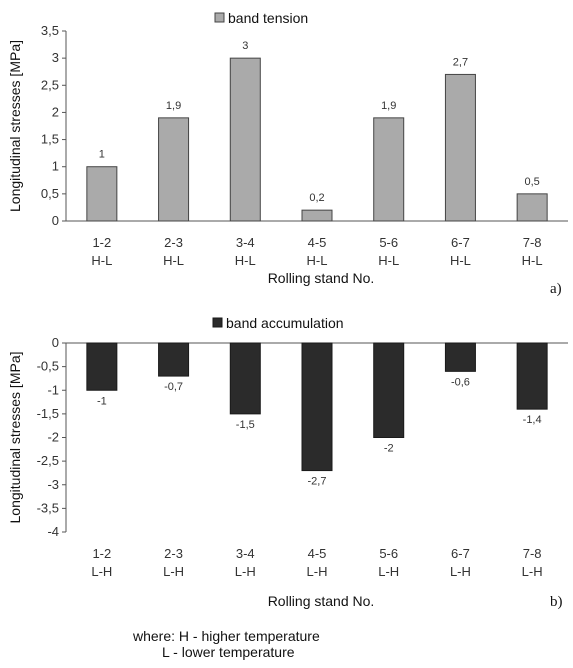 Image resolution: width=573 pixels, height=668 pixels. Describe the element at coordinates (173, 553) in the screenshot. I see `chart-b-x-tick-label: 2-3` at that location.